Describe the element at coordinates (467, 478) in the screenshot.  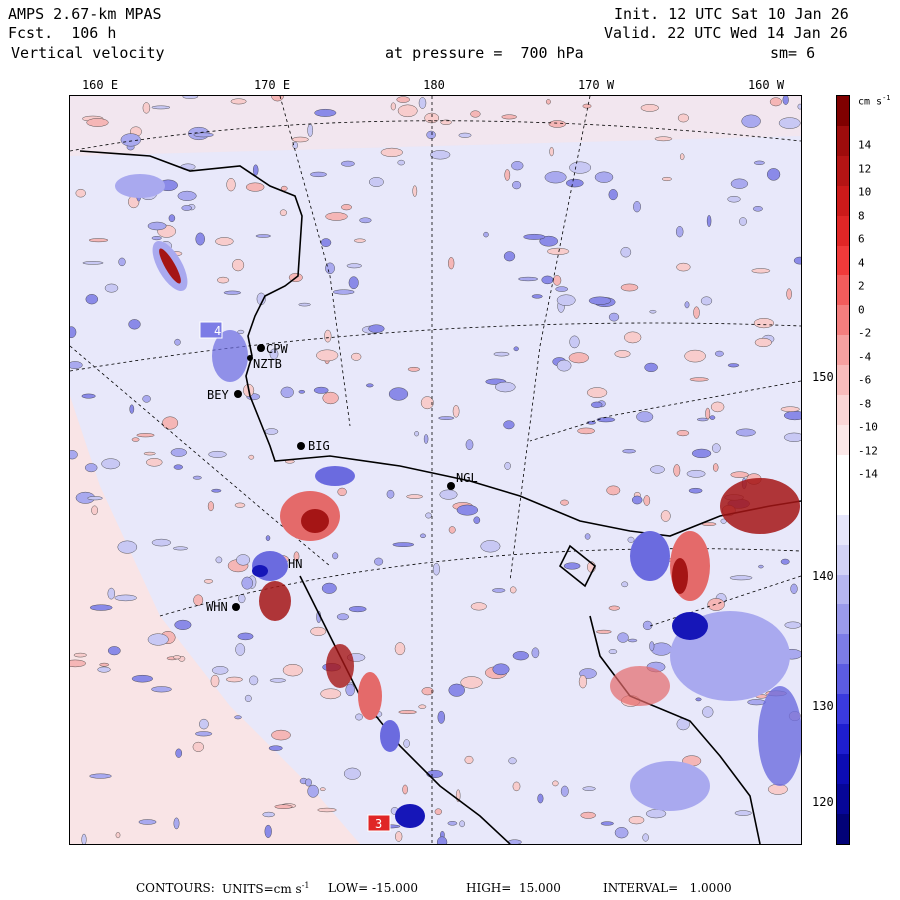
I see `svg-text: NGL` at that location.